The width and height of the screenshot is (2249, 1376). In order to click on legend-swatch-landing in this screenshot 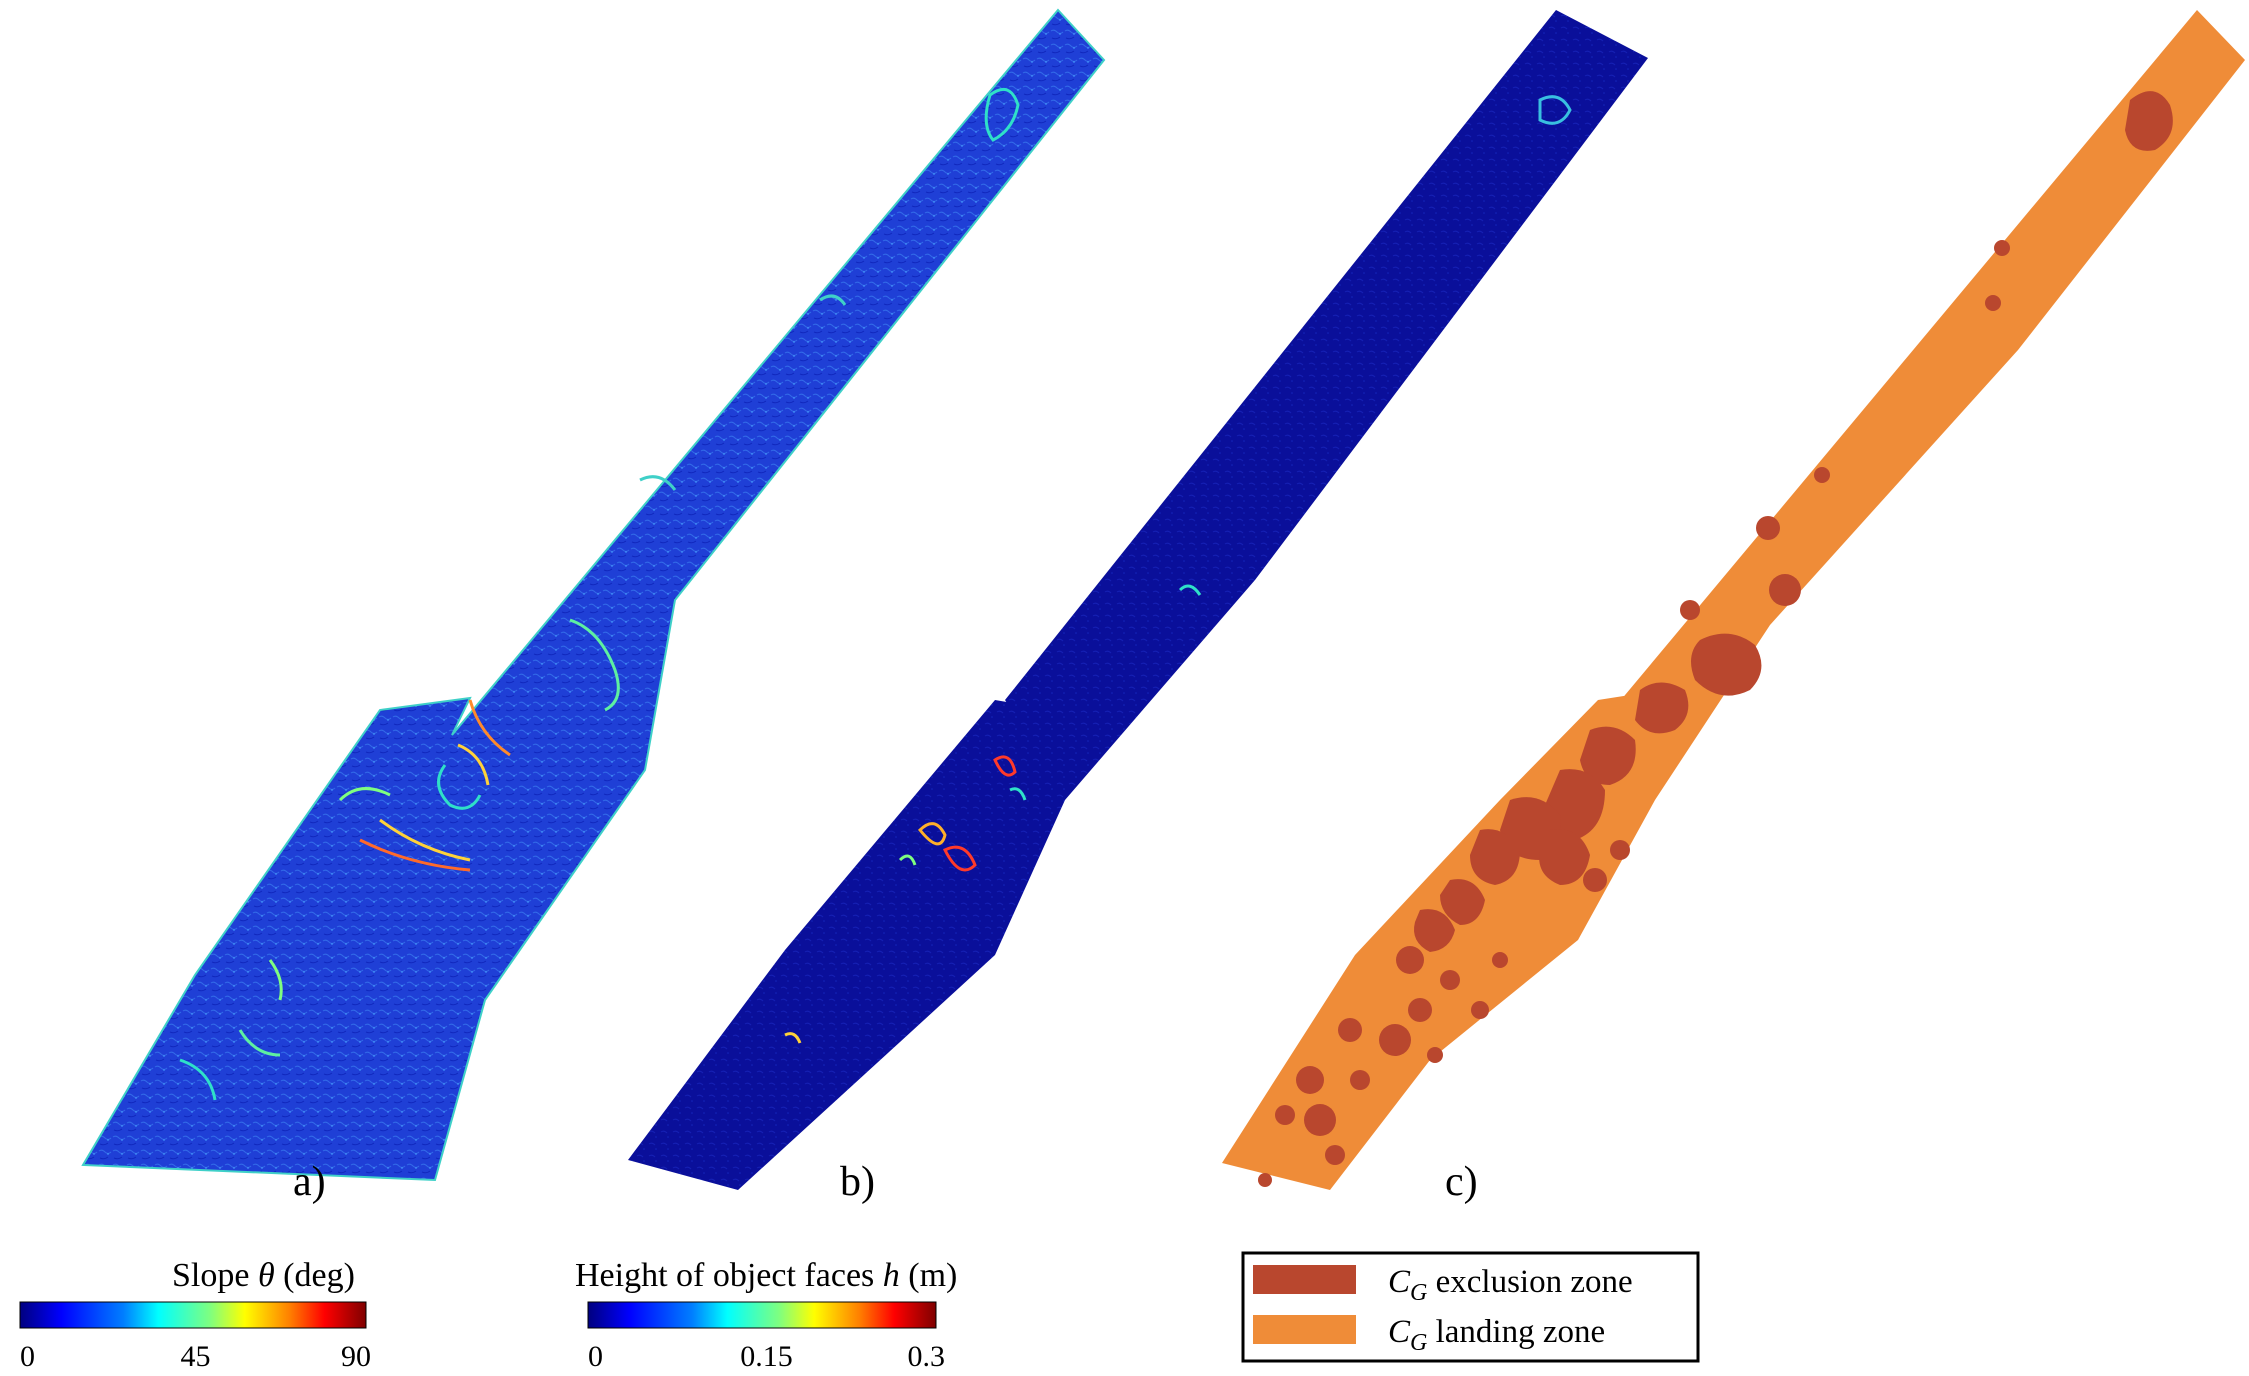, I will do `click(1304, 1329)`.